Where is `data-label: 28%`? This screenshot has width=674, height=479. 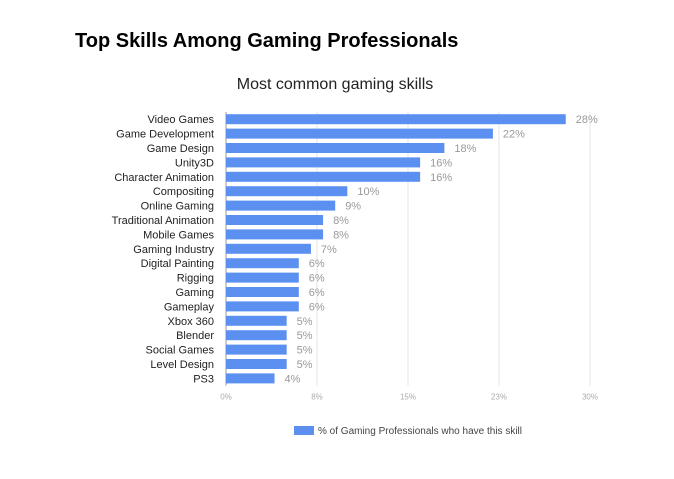
data-label: 28% is located at coordinates (587, 120).